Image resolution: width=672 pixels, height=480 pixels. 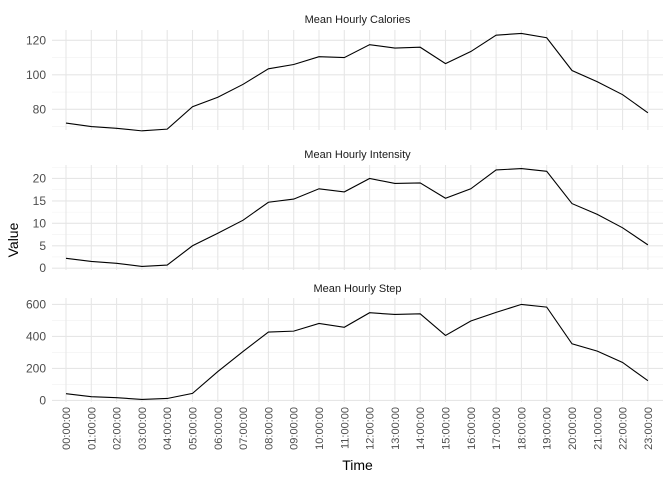 What do you see at coordinates (345, 428) in the screenshot?
I see `x-tick-label: 11:00:00` at bounding box center [345, 428].